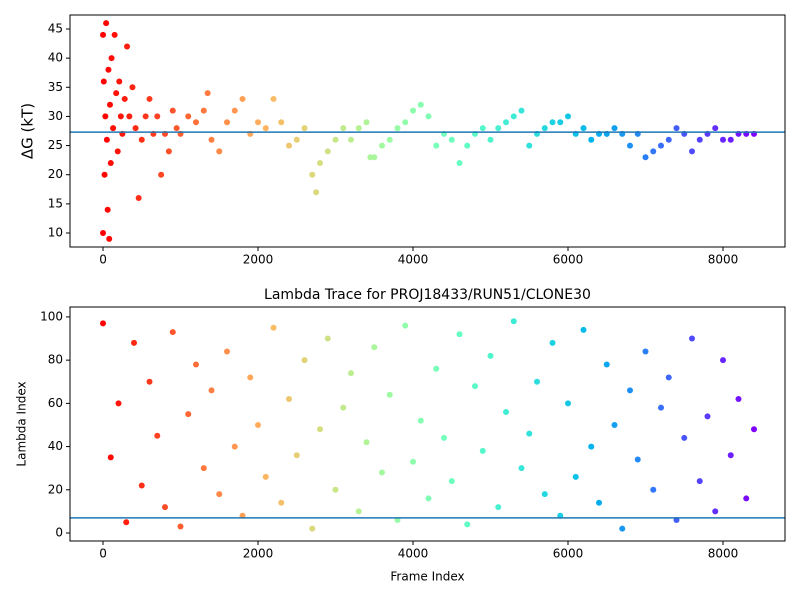  What do you see at coordinates (103, 260) in the screenshot?
I see `x-tick-label: 0` at bounding box center [103, 260].